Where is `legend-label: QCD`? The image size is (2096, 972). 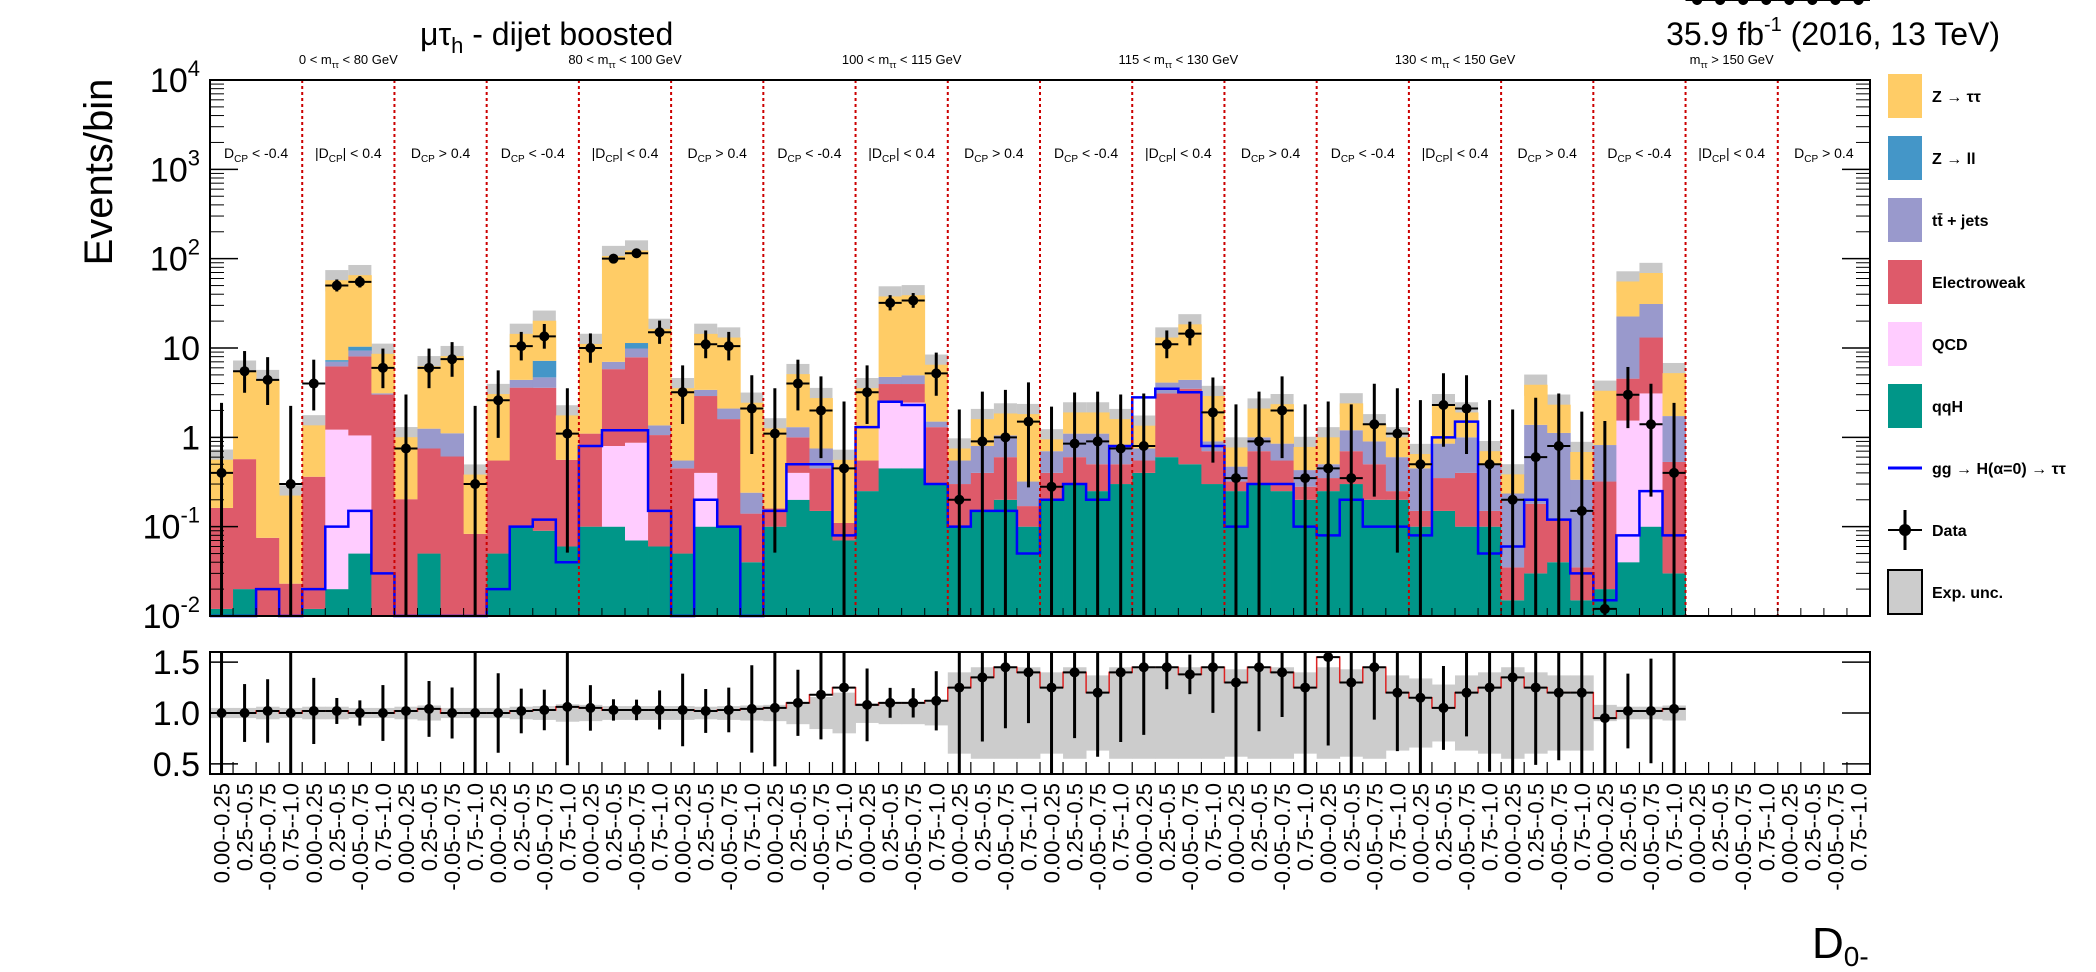
legend-label: QCD is located at coordinates (1950, 345).